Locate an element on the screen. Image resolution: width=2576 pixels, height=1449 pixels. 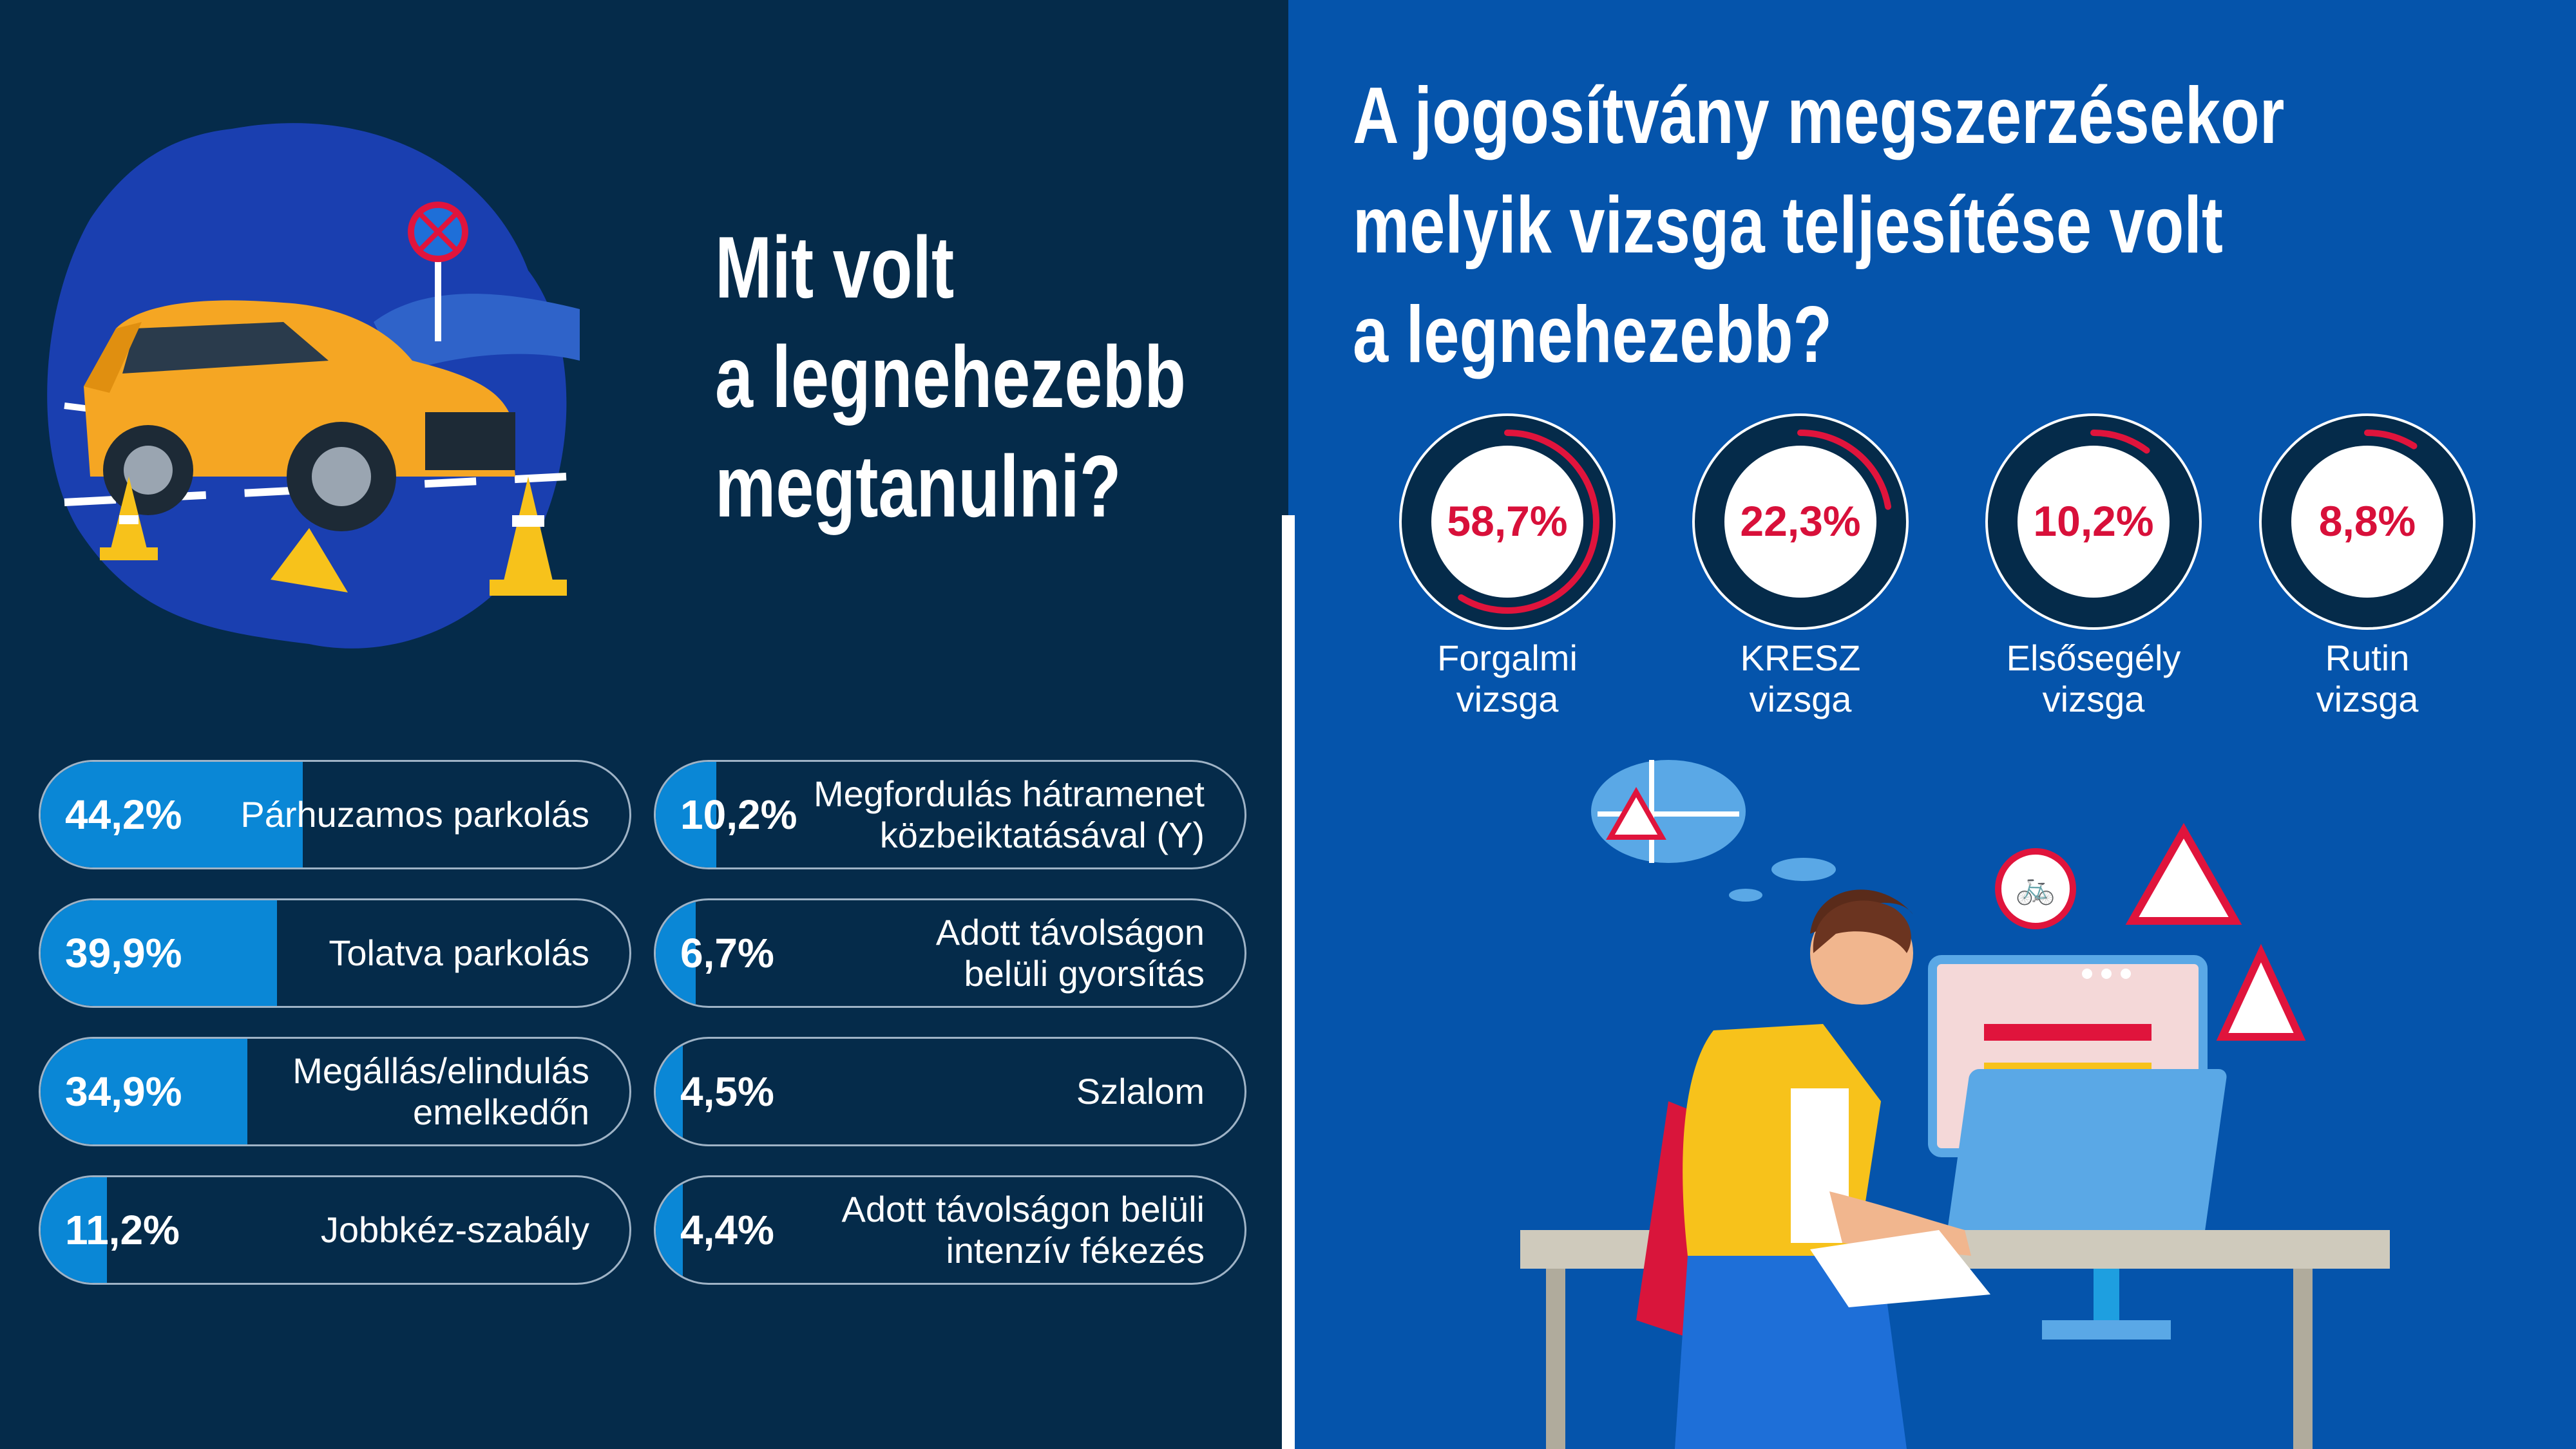
ring-chart: 22,3% is located at coordinates (1801, 522).